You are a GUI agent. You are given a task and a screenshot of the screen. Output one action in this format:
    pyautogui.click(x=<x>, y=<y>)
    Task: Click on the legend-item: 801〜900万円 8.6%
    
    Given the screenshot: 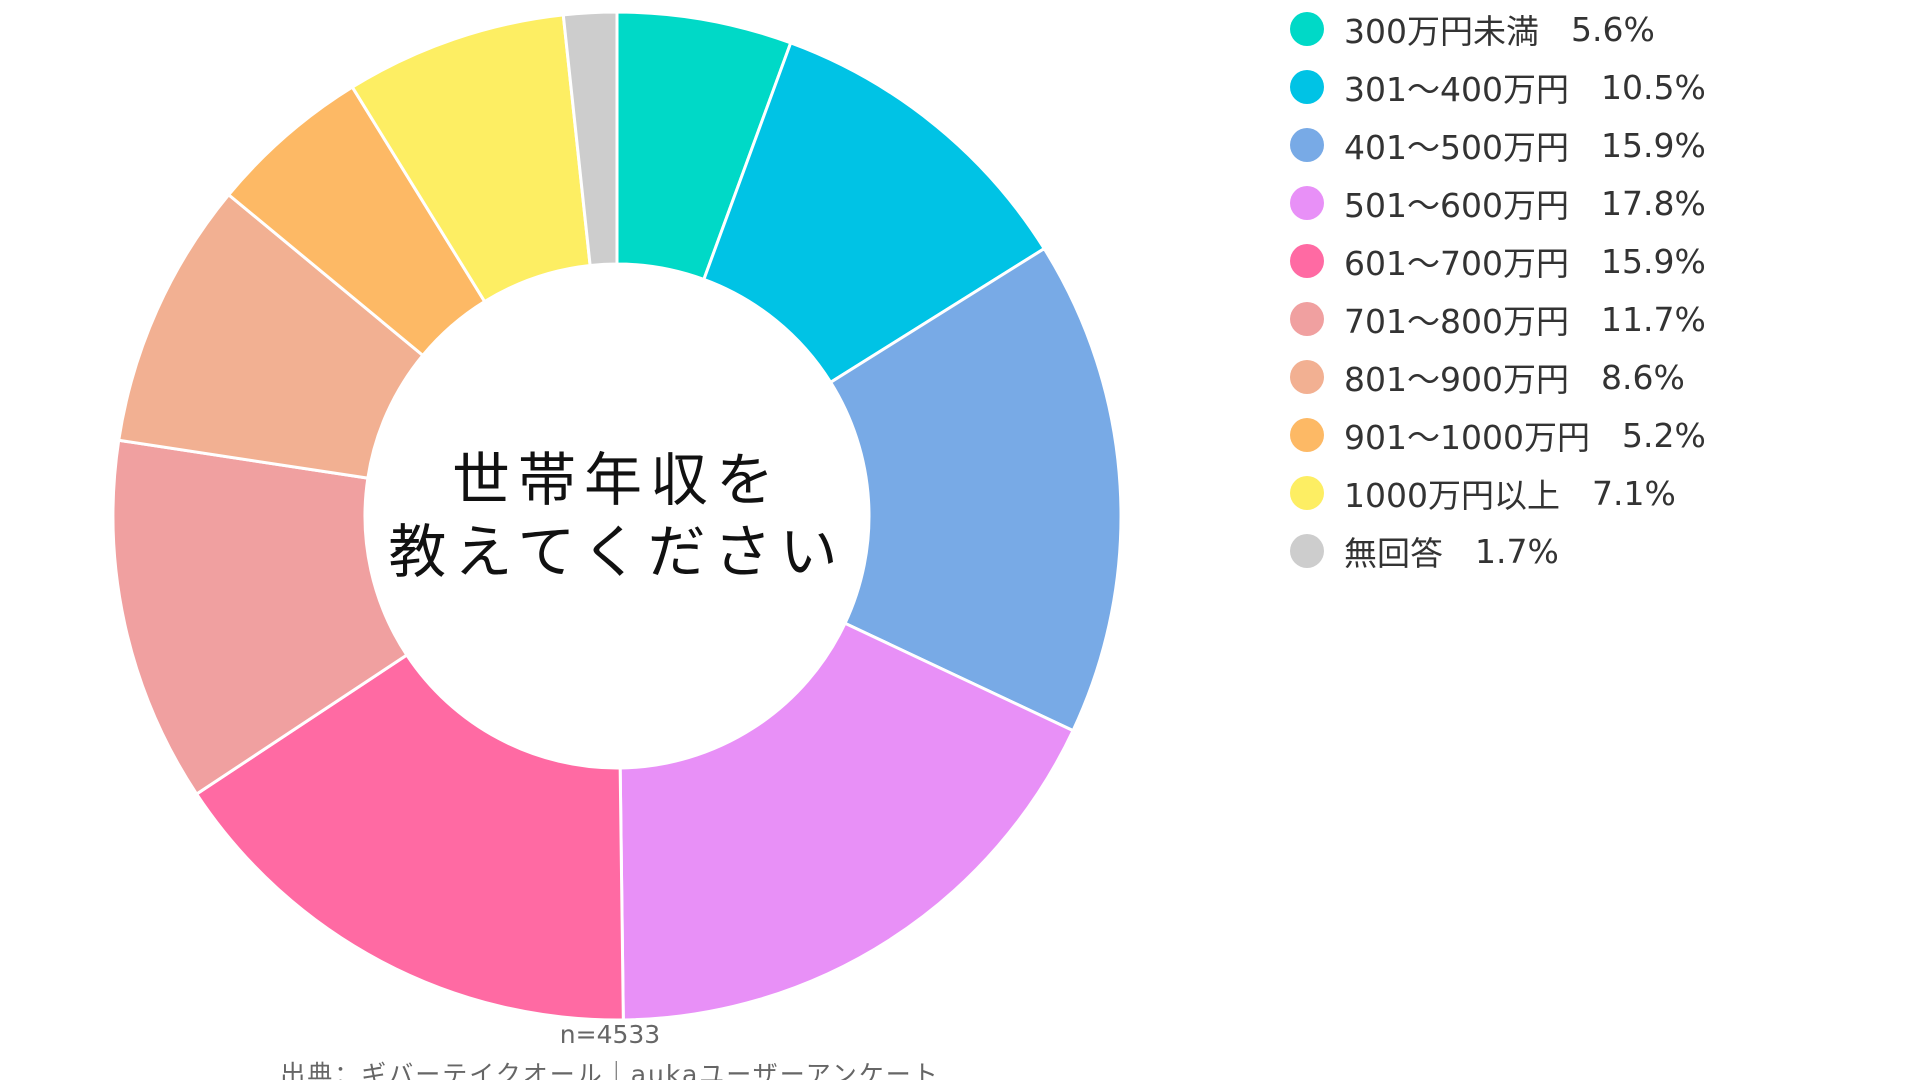 What is the action you would take?
    pyautogui.click(x=1590, y=377)
    